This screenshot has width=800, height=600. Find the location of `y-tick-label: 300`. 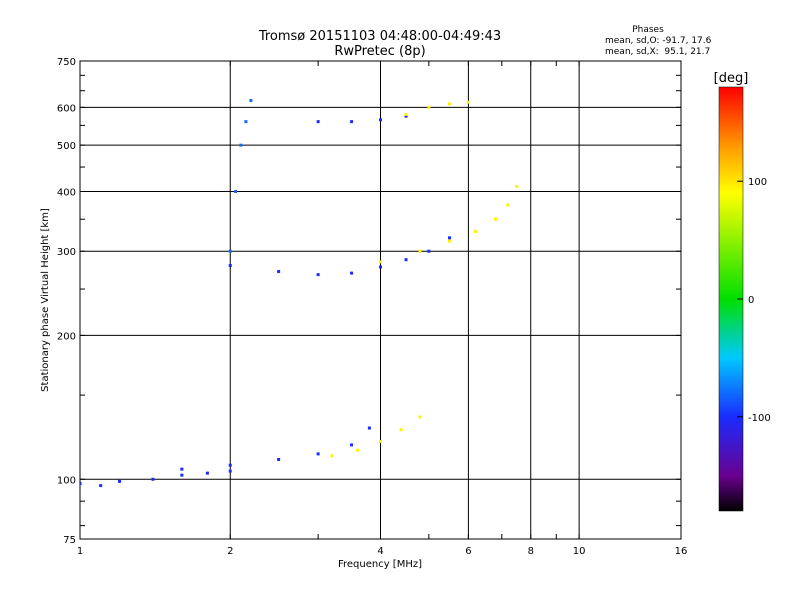

y-tick-label: 300 is located at coordinates (66, 252).